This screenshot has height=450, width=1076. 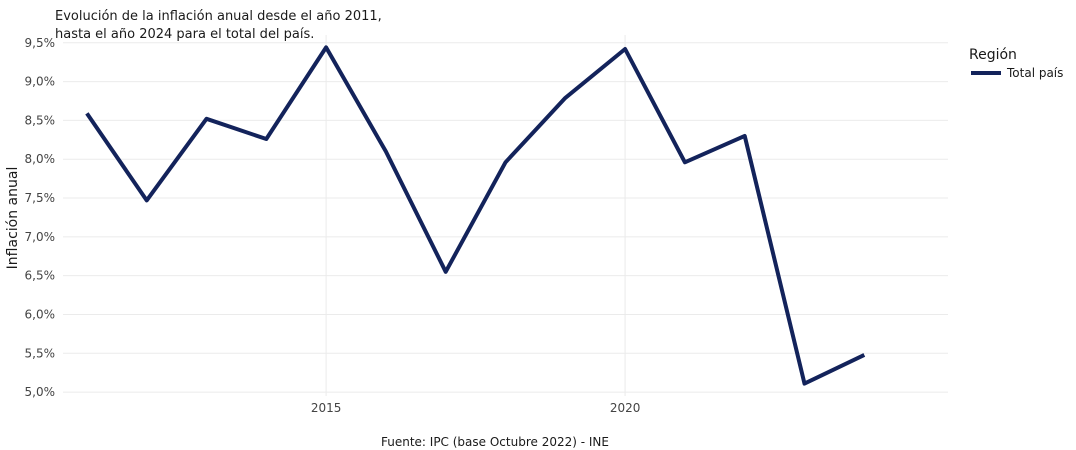 What do you see at coordinates (13, 218) in the screenshot?
I see `y-axis-title: Inflación anual` at bounding box center [13, 218].